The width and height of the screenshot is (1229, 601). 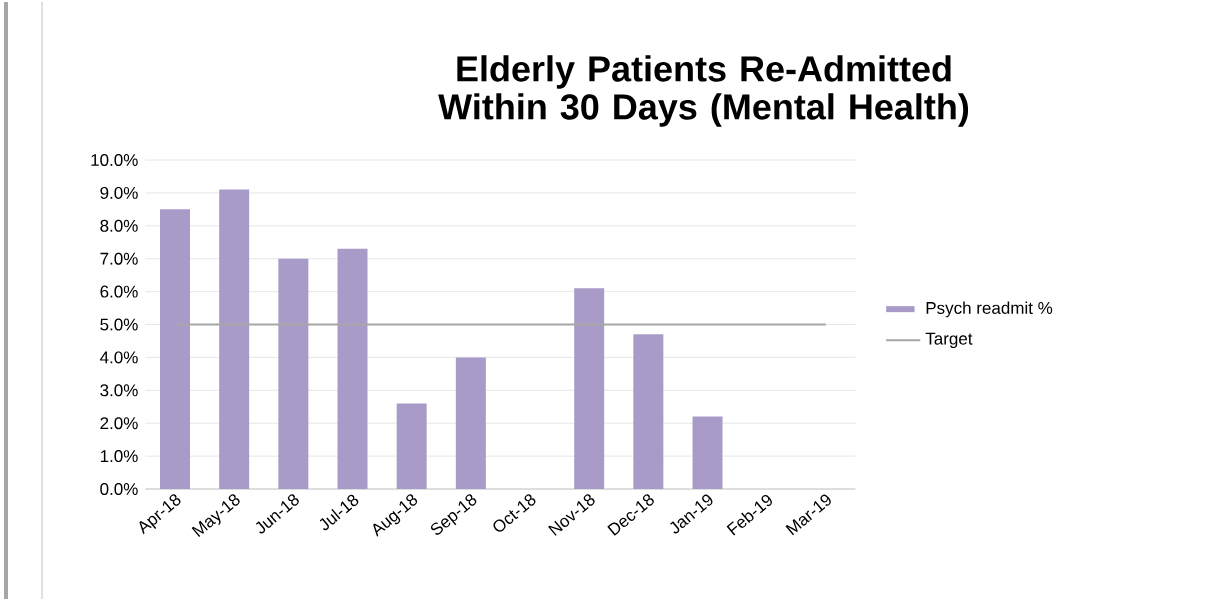 What do you see at coordinates (119, 225) in the screenshot?
I see `y-tick-label: 8.0%` at bounding box center [119, 225].